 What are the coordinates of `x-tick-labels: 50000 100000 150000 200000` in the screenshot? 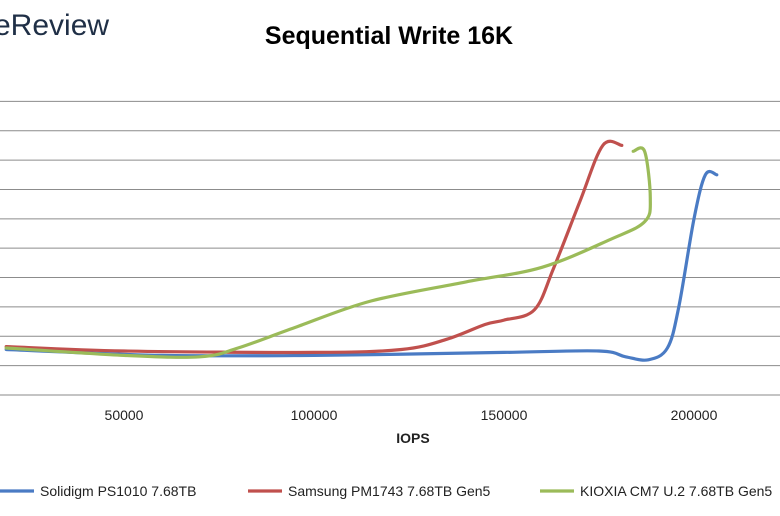 It's located at (411, 415).